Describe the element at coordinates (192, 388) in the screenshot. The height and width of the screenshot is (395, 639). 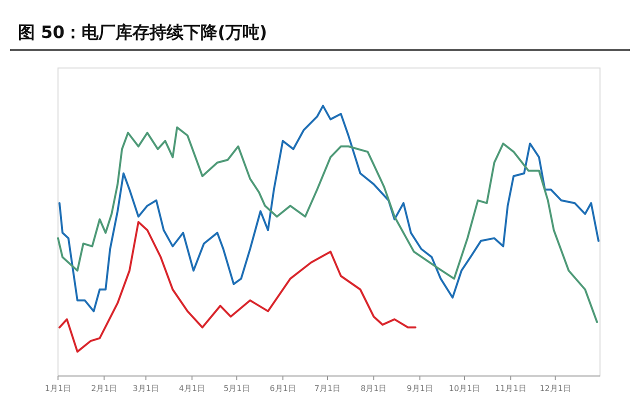
I see `x-tick-label: 4月1日` at that location.